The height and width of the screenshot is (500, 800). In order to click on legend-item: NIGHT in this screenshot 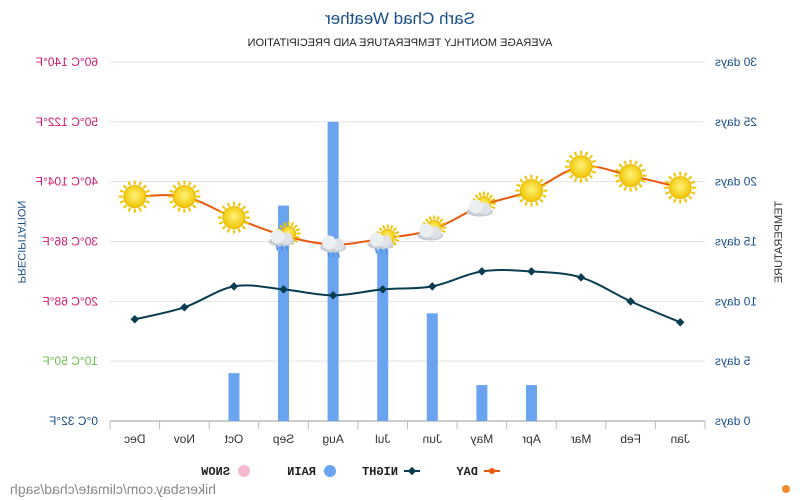, I will do `click(391, 472)`.